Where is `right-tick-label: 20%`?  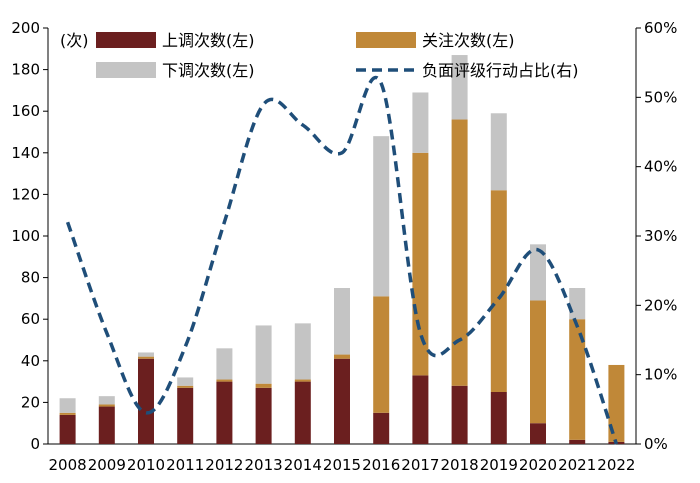
right-tick-label: 20% is located at coordinates (660, 305).